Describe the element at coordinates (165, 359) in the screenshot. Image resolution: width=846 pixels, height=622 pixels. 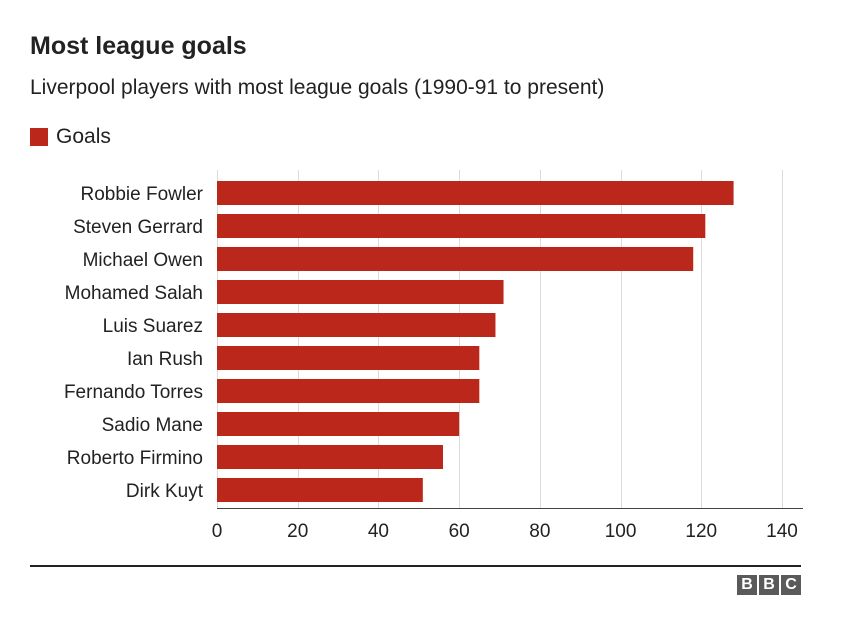
I see `category-label: Ian Rush` at that location.